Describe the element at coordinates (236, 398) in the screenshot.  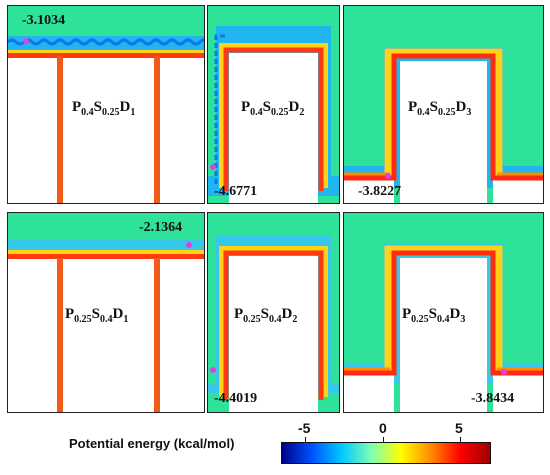
I see `min-energy-value: -4.4019` at that location.